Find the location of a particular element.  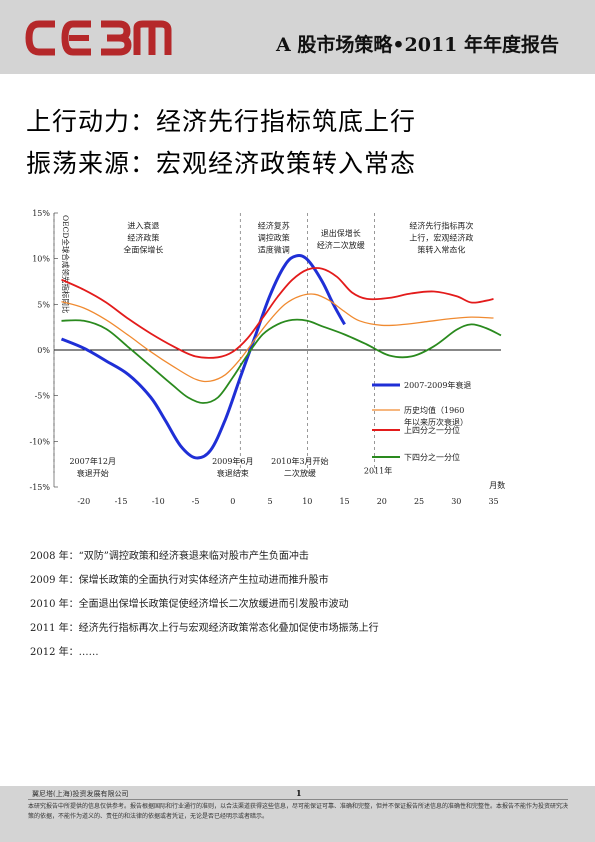

x-tick-label: 5 is located at coordinates (270, 501).